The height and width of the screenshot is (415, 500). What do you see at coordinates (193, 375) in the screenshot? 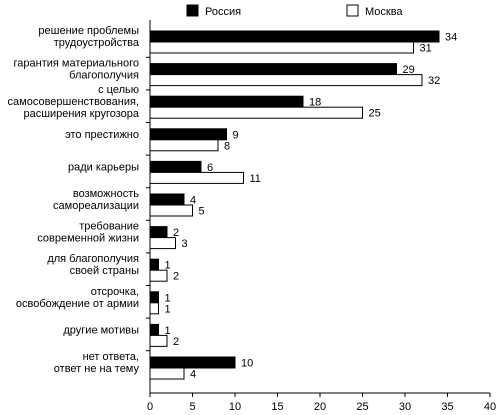
I see `value-label-moscow-11: 4` at bounding box center [193, 375].